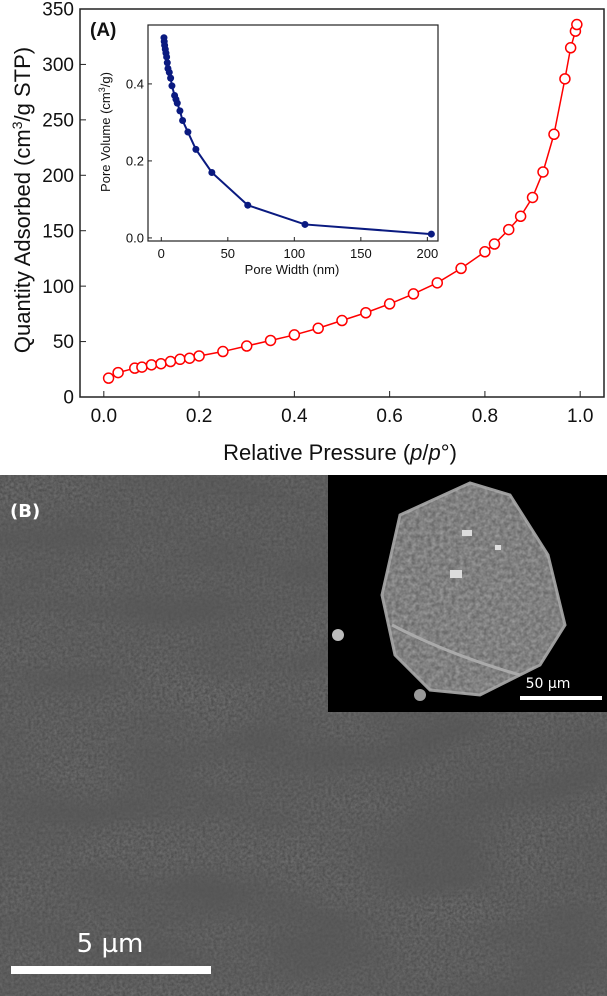 This screenshot has height=996, width=607. I want to click on panel-label-a: (A), so click(103, 30).